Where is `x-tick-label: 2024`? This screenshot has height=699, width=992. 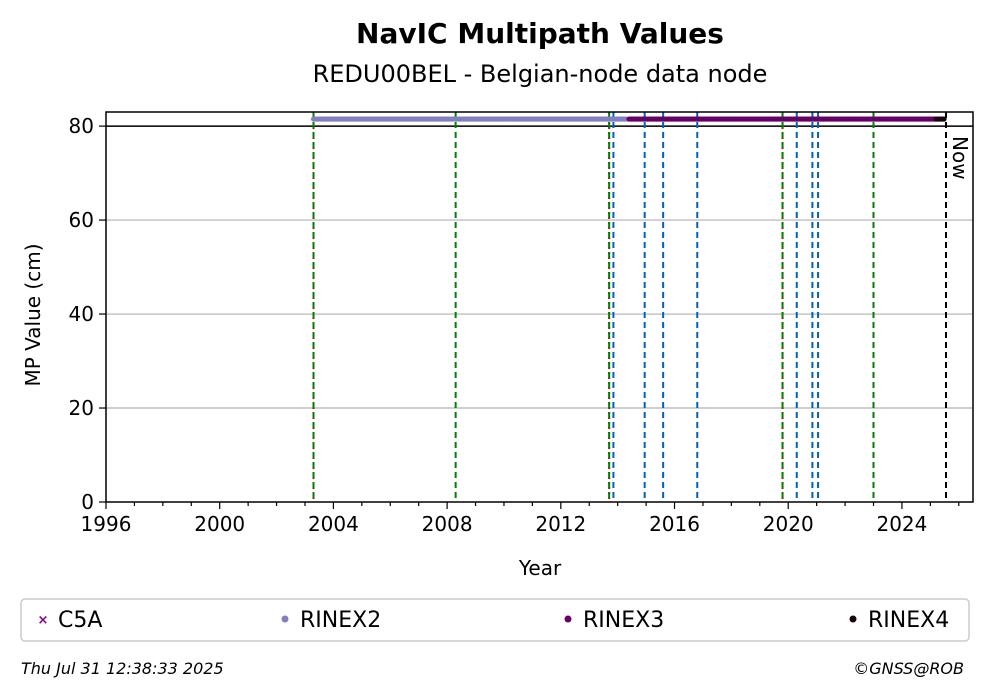
x-tick-label: 2024 is located at coordinates (901, 524).